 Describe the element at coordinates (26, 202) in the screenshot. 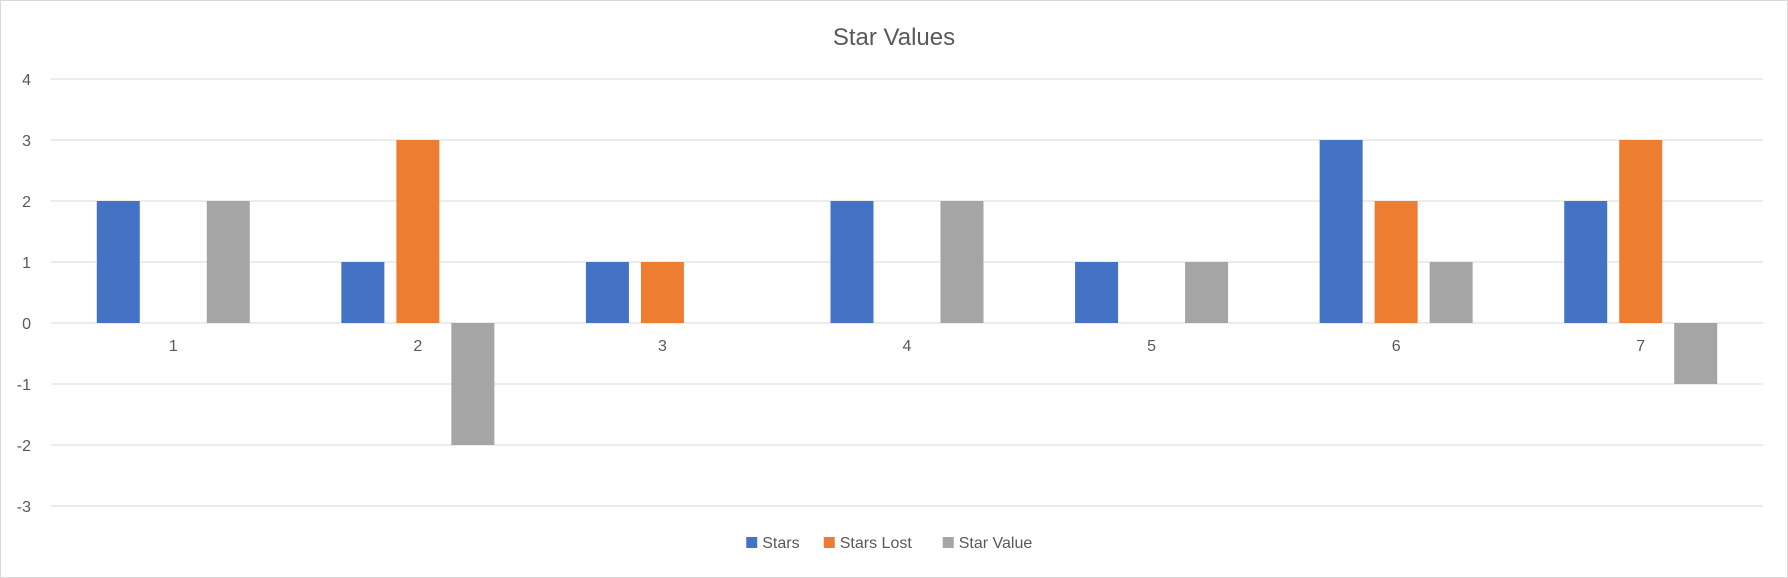

I see `y-tick-label: 2` at that location.